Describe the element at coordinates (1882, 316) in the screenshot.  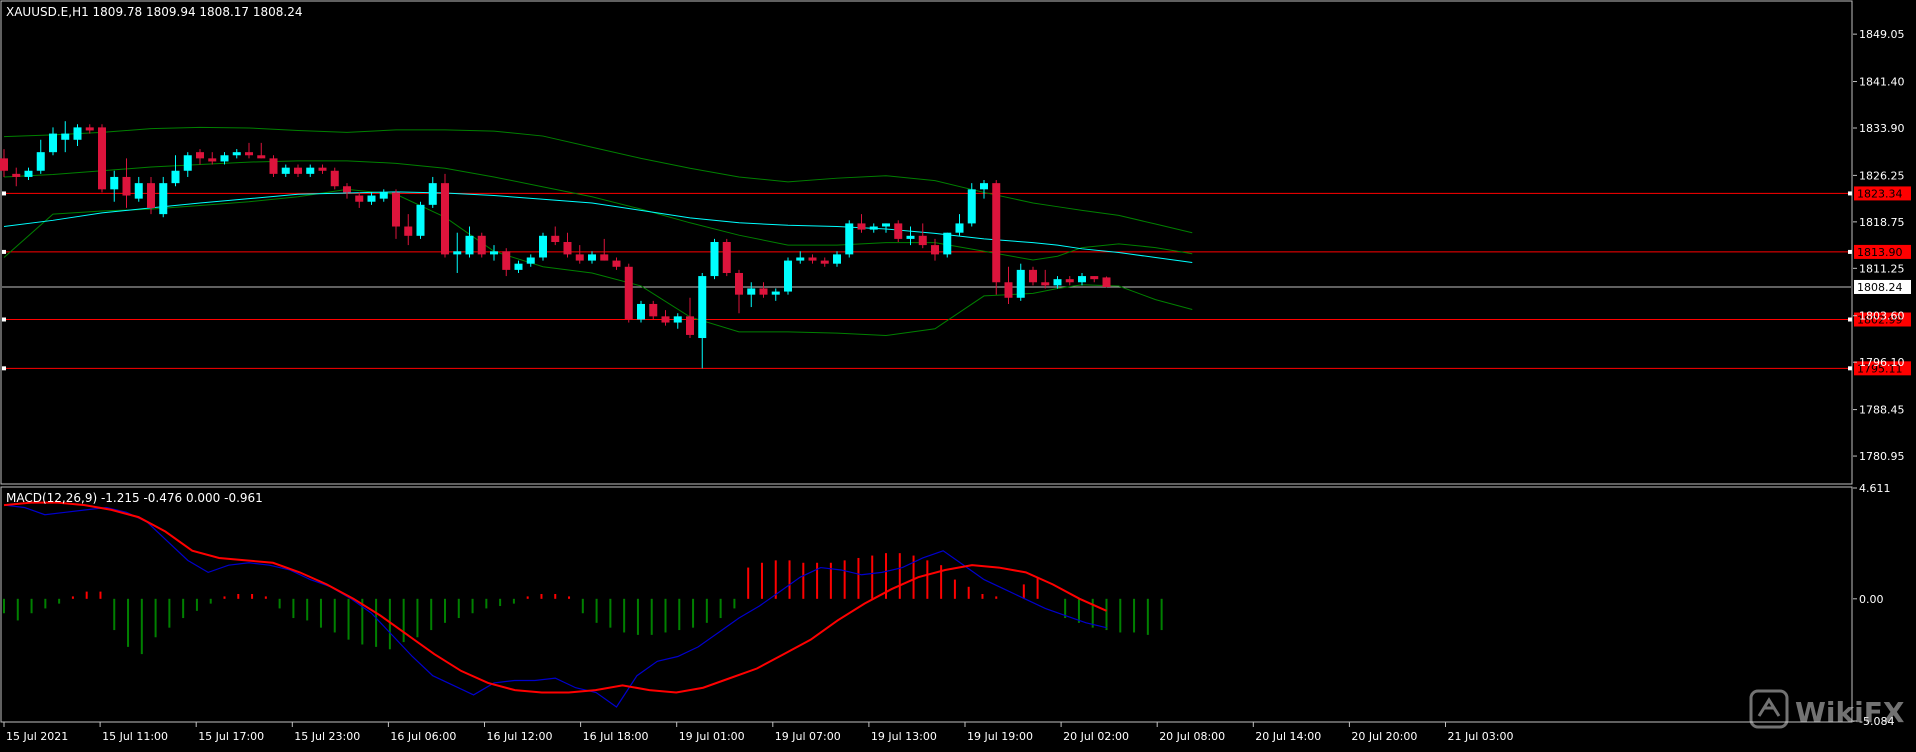
I see `y-tick-label: 1803.60` at that location.